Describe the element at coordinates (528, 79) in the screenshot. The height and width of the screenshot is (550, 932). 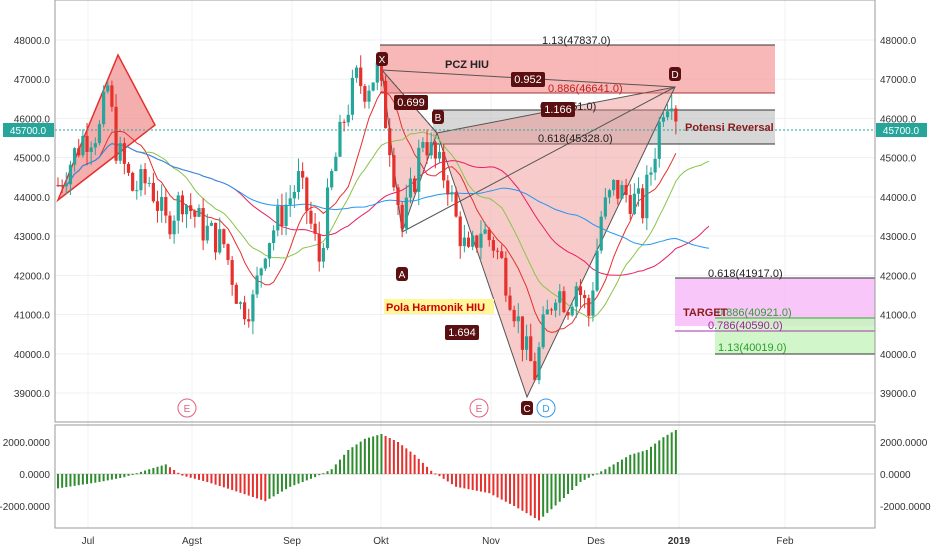
I see `ratio-badge-xd` at that location.